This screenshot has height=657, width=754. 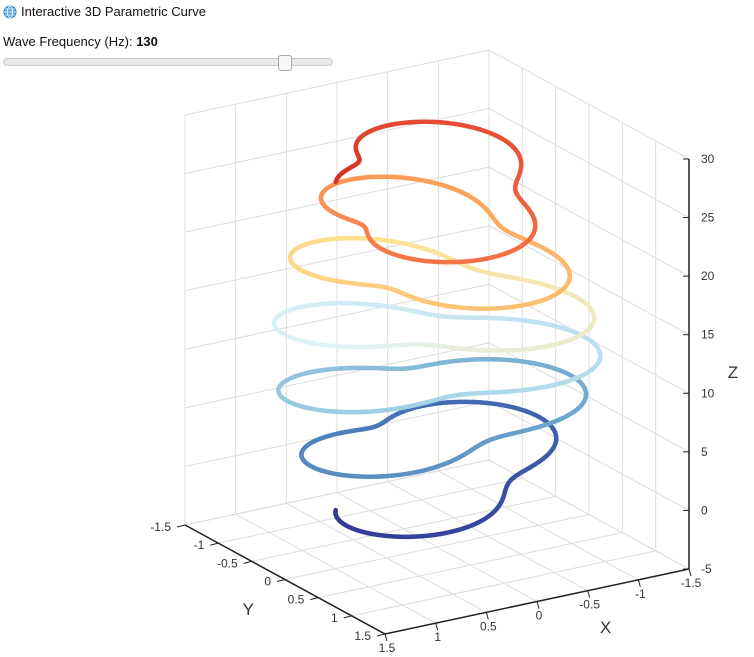 What do you see at coordinates (362, 636) in the screenshot?
I see `y-tick-label: 1.5` at bounding box center [362, 636].